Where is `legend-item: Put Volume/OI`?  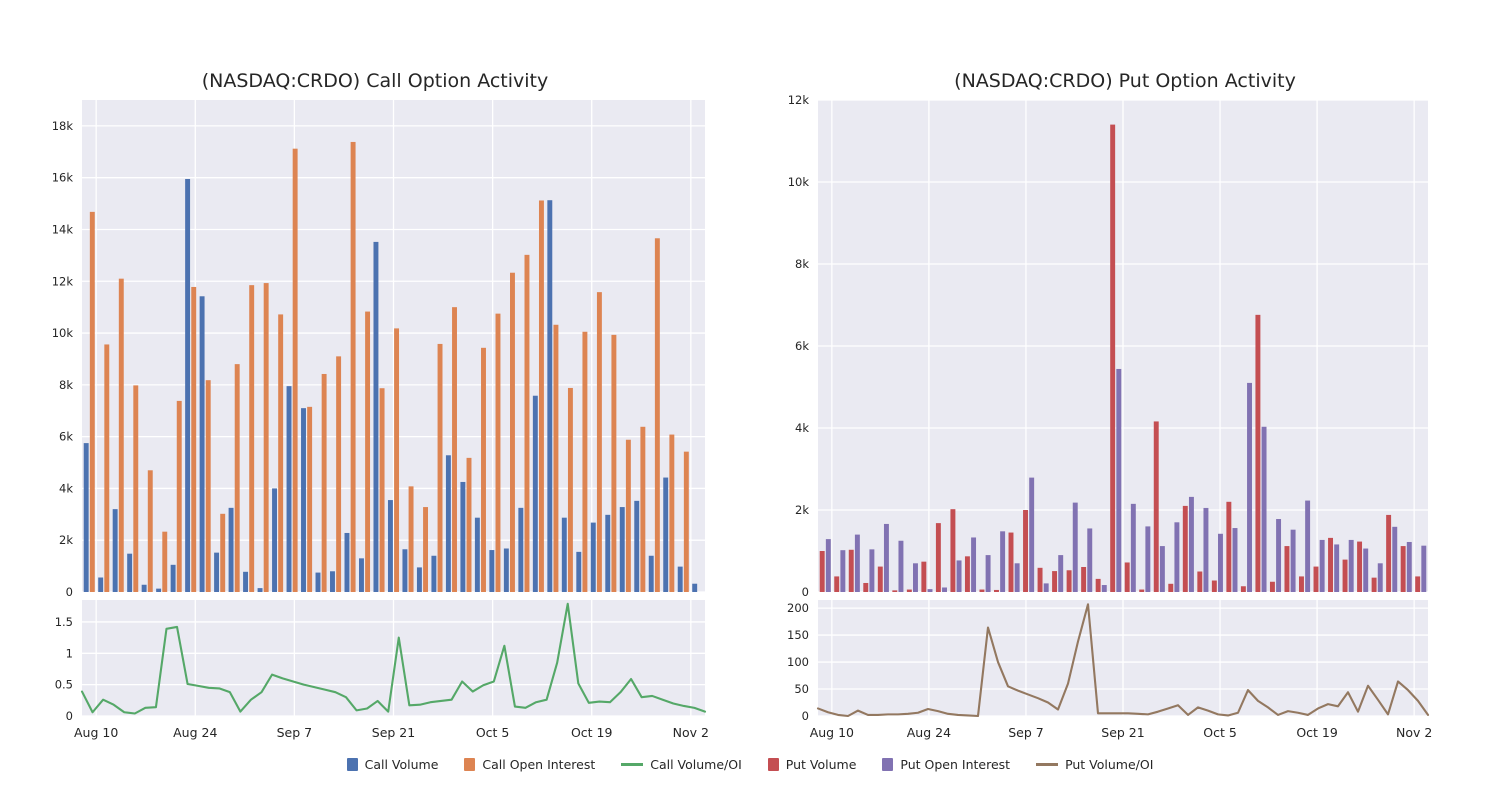
legend-item: Put Volume/OI is located at coordinates (1094, 764).